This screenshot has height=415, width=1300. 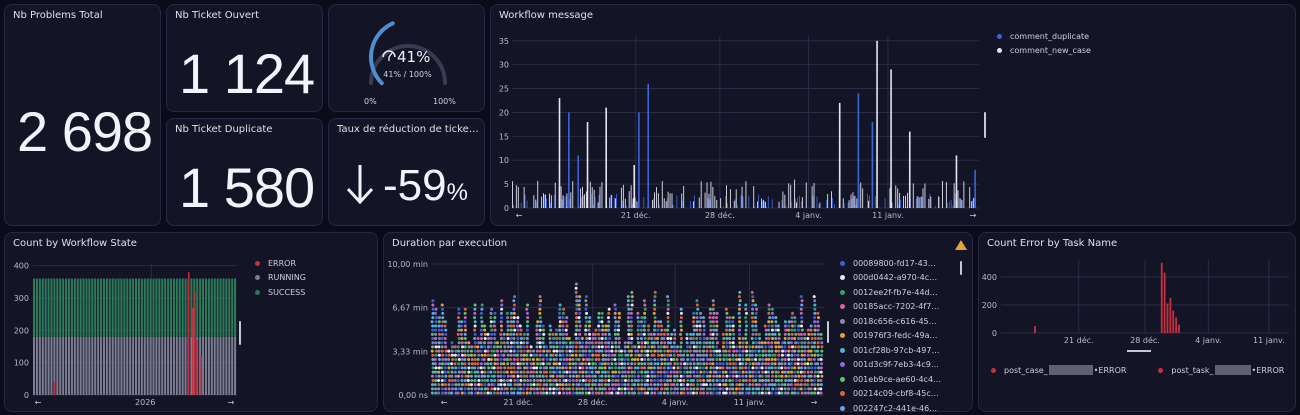 I want to click on gauge-panel: 41% 41% / 100% 0% 100%, so click(x=406, y=58).